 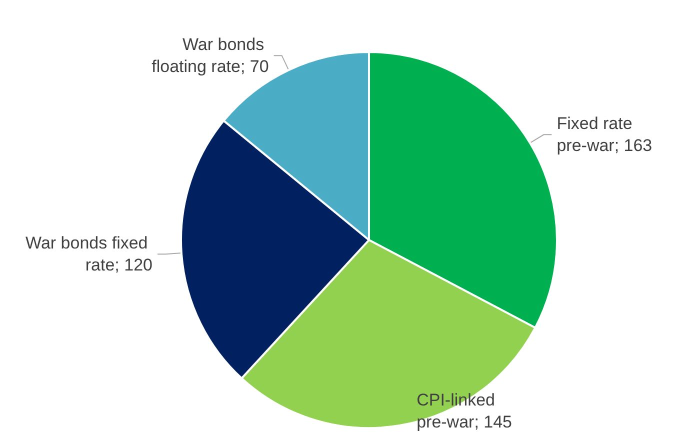 What do you see at coordinates (210, 55) in the screenshot?
I see `slice-label: War bonds floating rate; 70` at bounding box center [210, 55].